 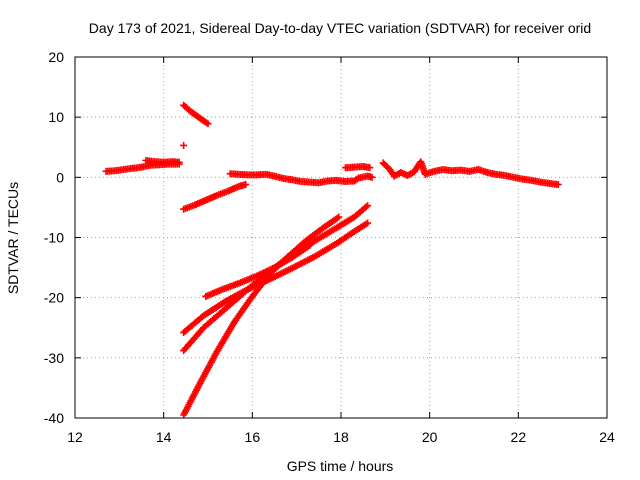 What do you see at coordinates (607, 437) in the screenshot?
I see `x-tick-label: 24` at bounding box center [607, 437].